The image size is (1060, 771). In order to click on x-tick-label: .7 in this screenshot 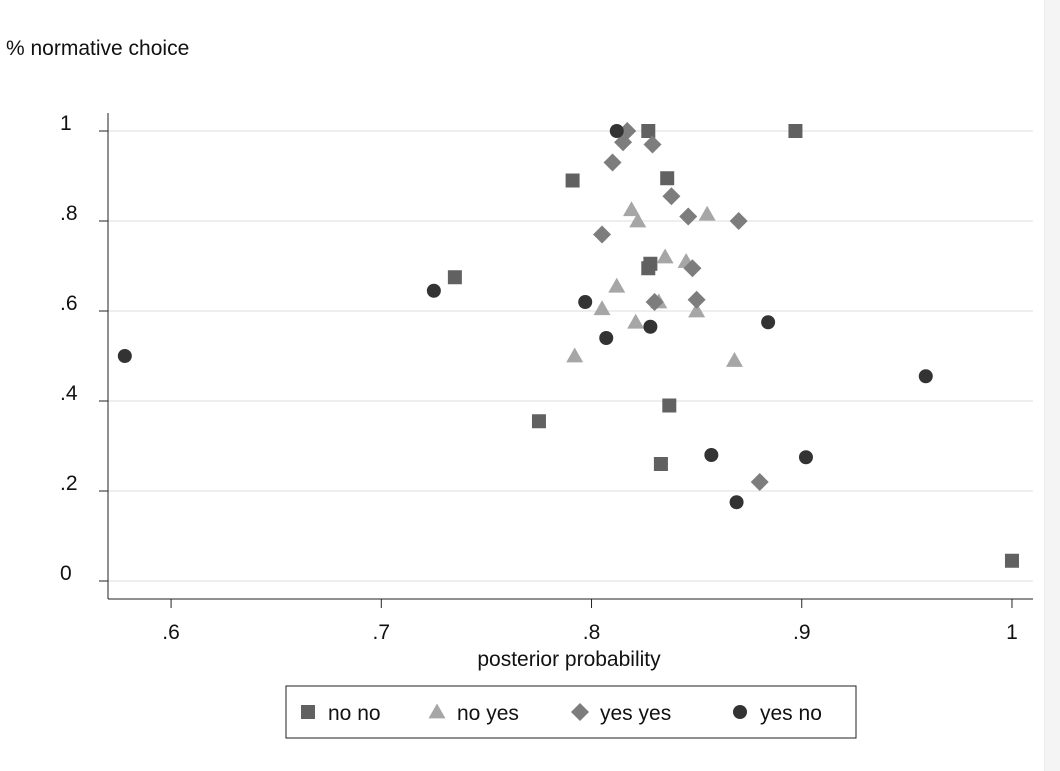, I will do `click(382, 632)`.